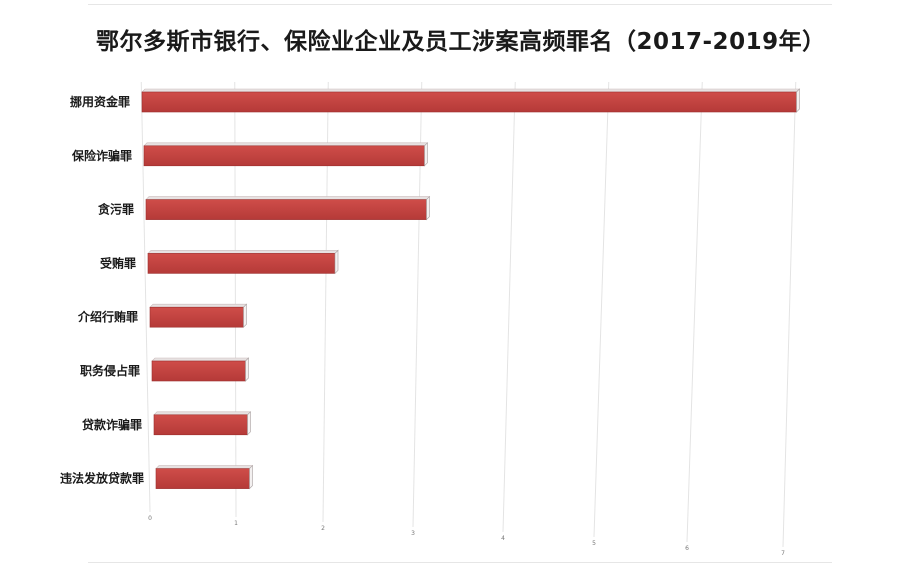 The height and width of the screenshot is (568, 900). I want to click on category-label: 贪污罪, so click(115, 209).